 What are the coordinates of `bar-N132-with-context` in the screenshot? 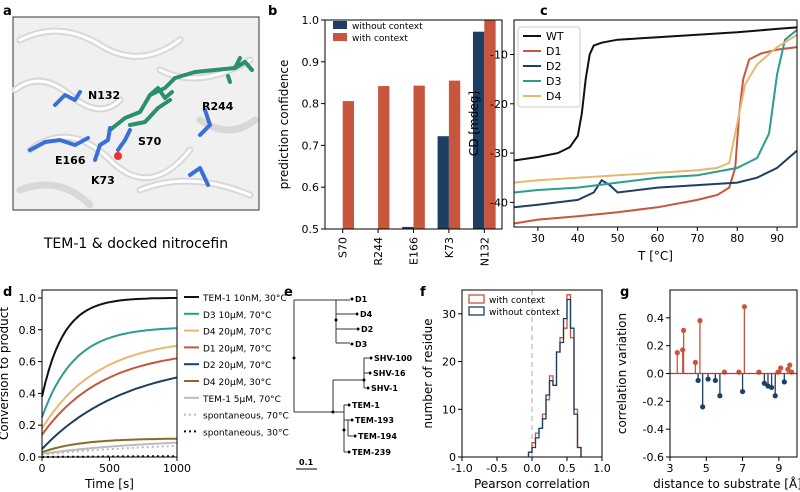 It's located at (490, 124).